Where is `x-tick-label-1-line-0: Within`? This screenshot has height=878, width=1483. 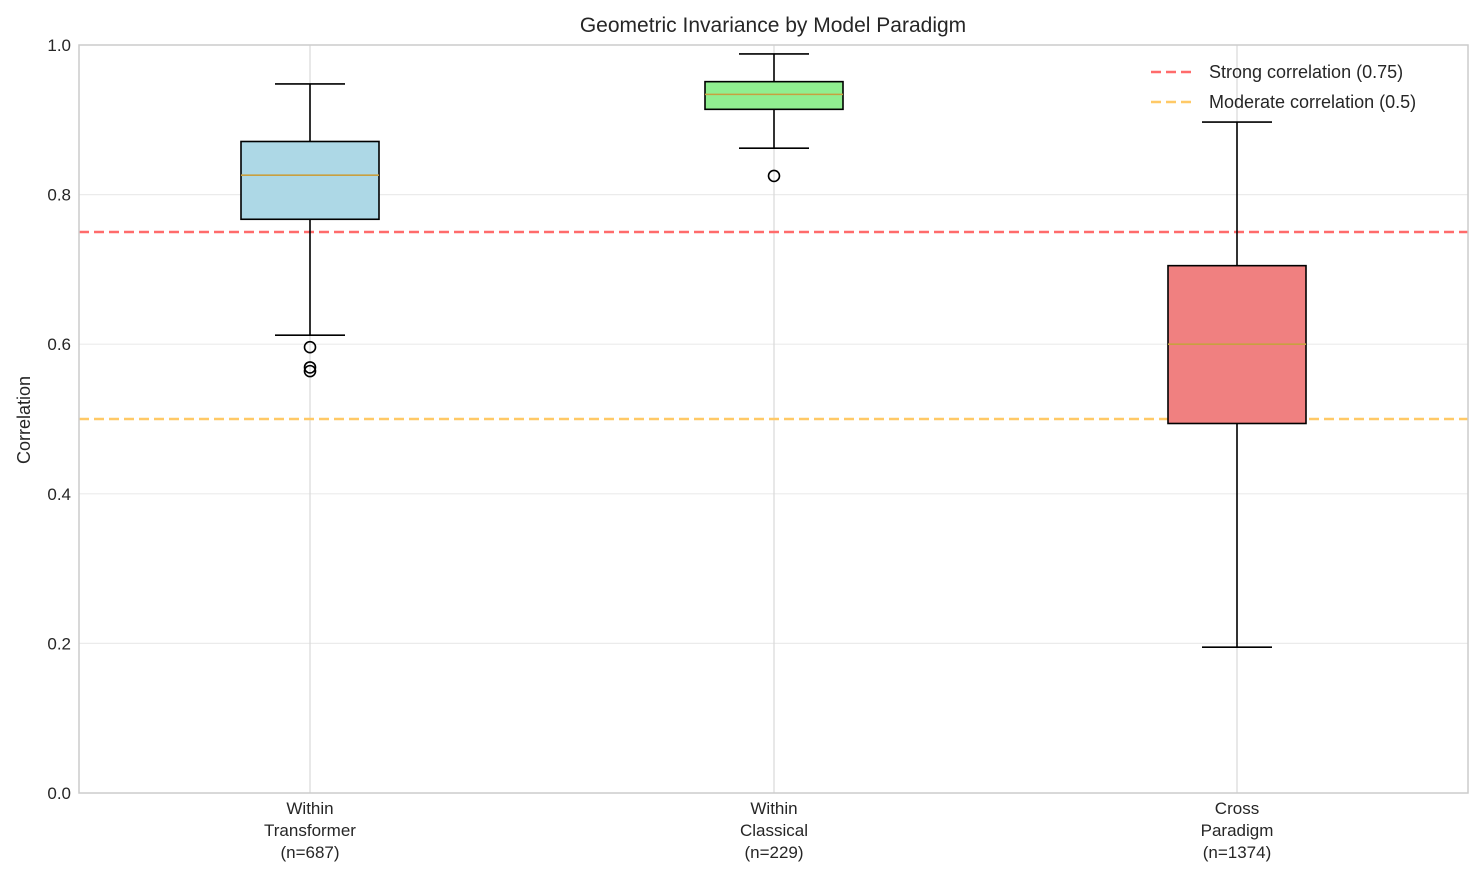
x-tick-label-1-line-0: Within is located at coordinates (773, 808).